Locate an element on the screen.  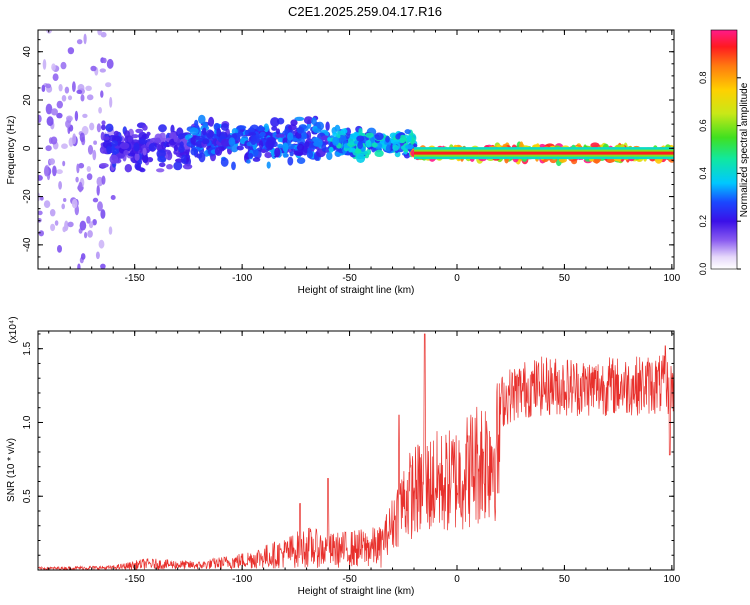
y-tick-label: 1.0 is located at coordinates (27, 422).